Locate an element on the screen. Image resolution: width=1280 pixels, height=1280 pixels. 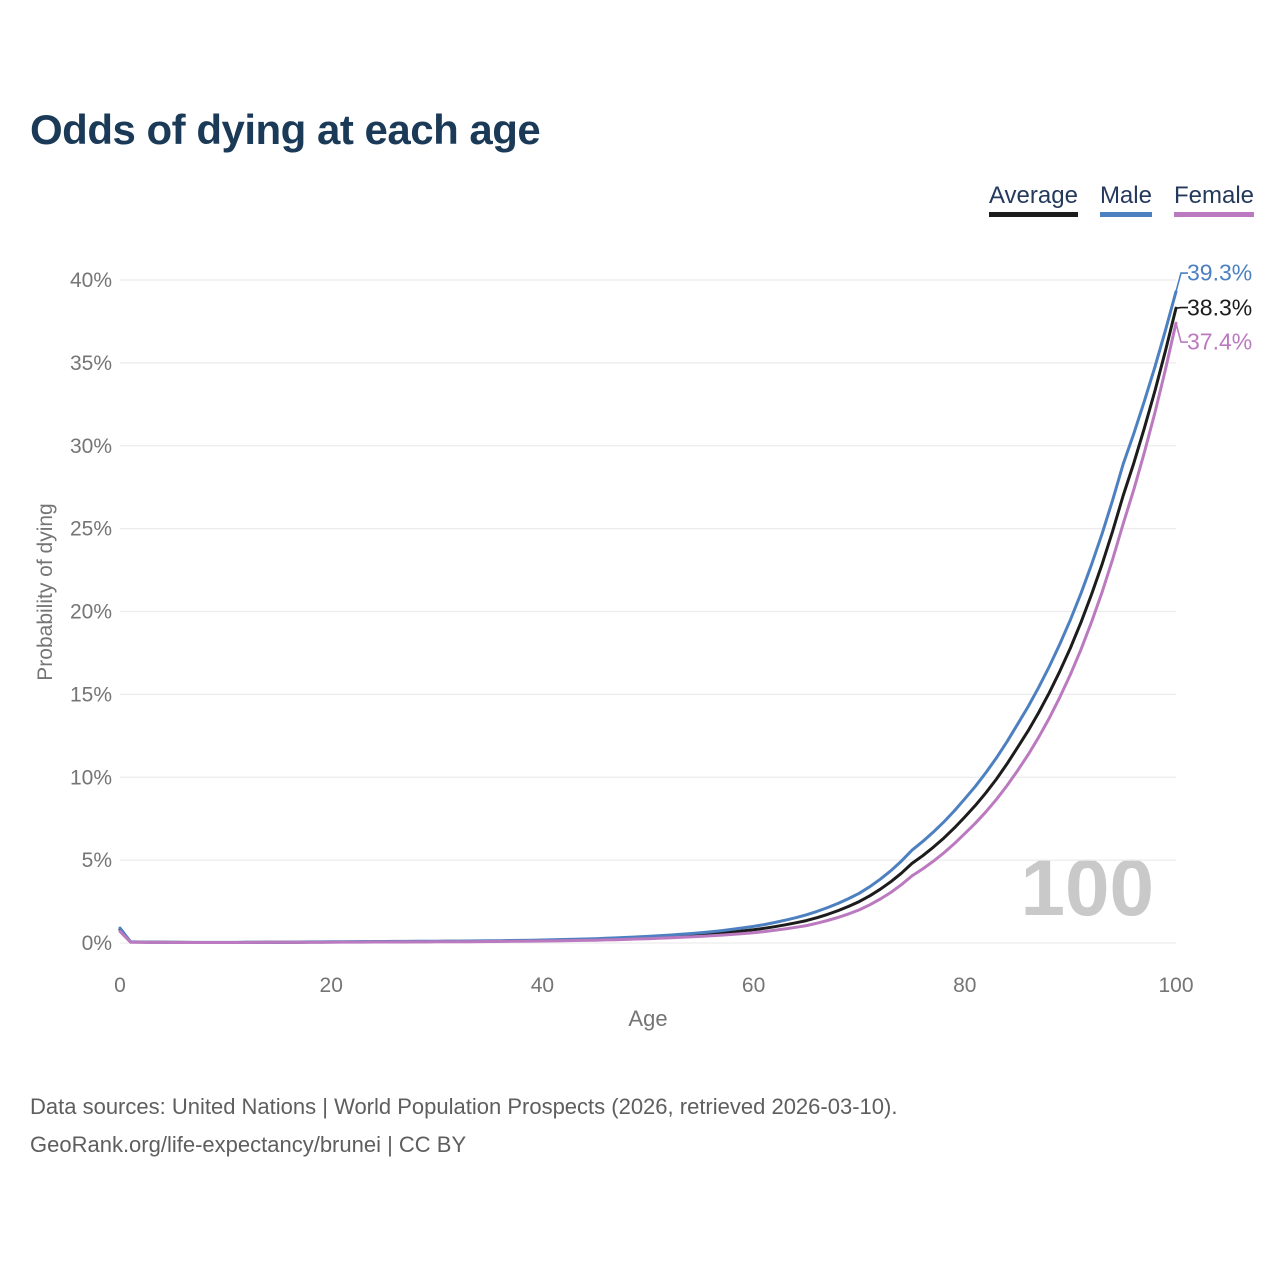
legend-item-average: Average is located at coordinates (1033, 200).